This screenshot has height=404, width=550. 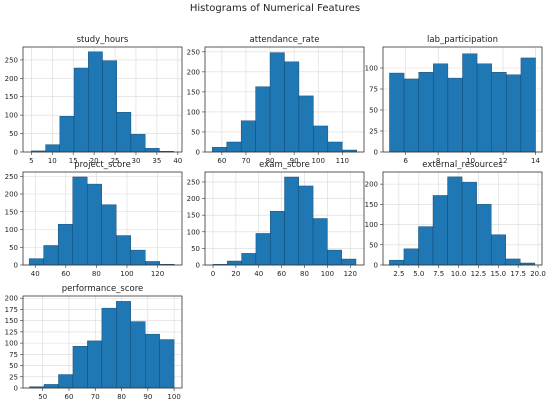 What do you see at coordinates (479, 274) in the screenshot?
I see `x-tick-label: 12.5` at bounding box center [479, 274].